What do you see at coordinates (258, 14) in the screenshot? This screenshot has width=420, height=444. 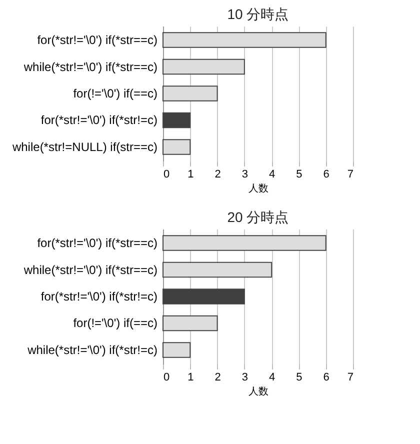 I see `chart-title: 10 分時点` at bounding box center [258, 14].